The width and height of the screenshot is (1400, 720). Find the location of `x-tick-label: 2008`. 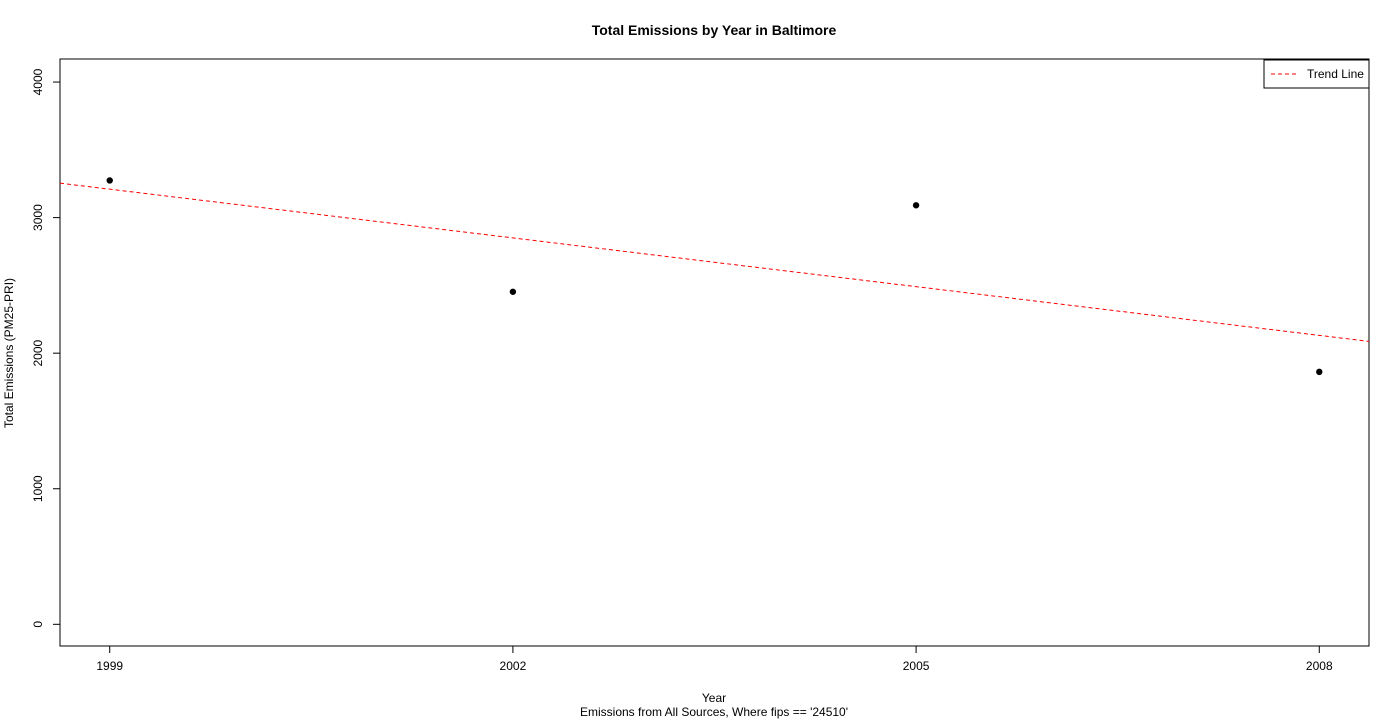

x-tick-label: 2008 is located at coordinates (1319, 666).